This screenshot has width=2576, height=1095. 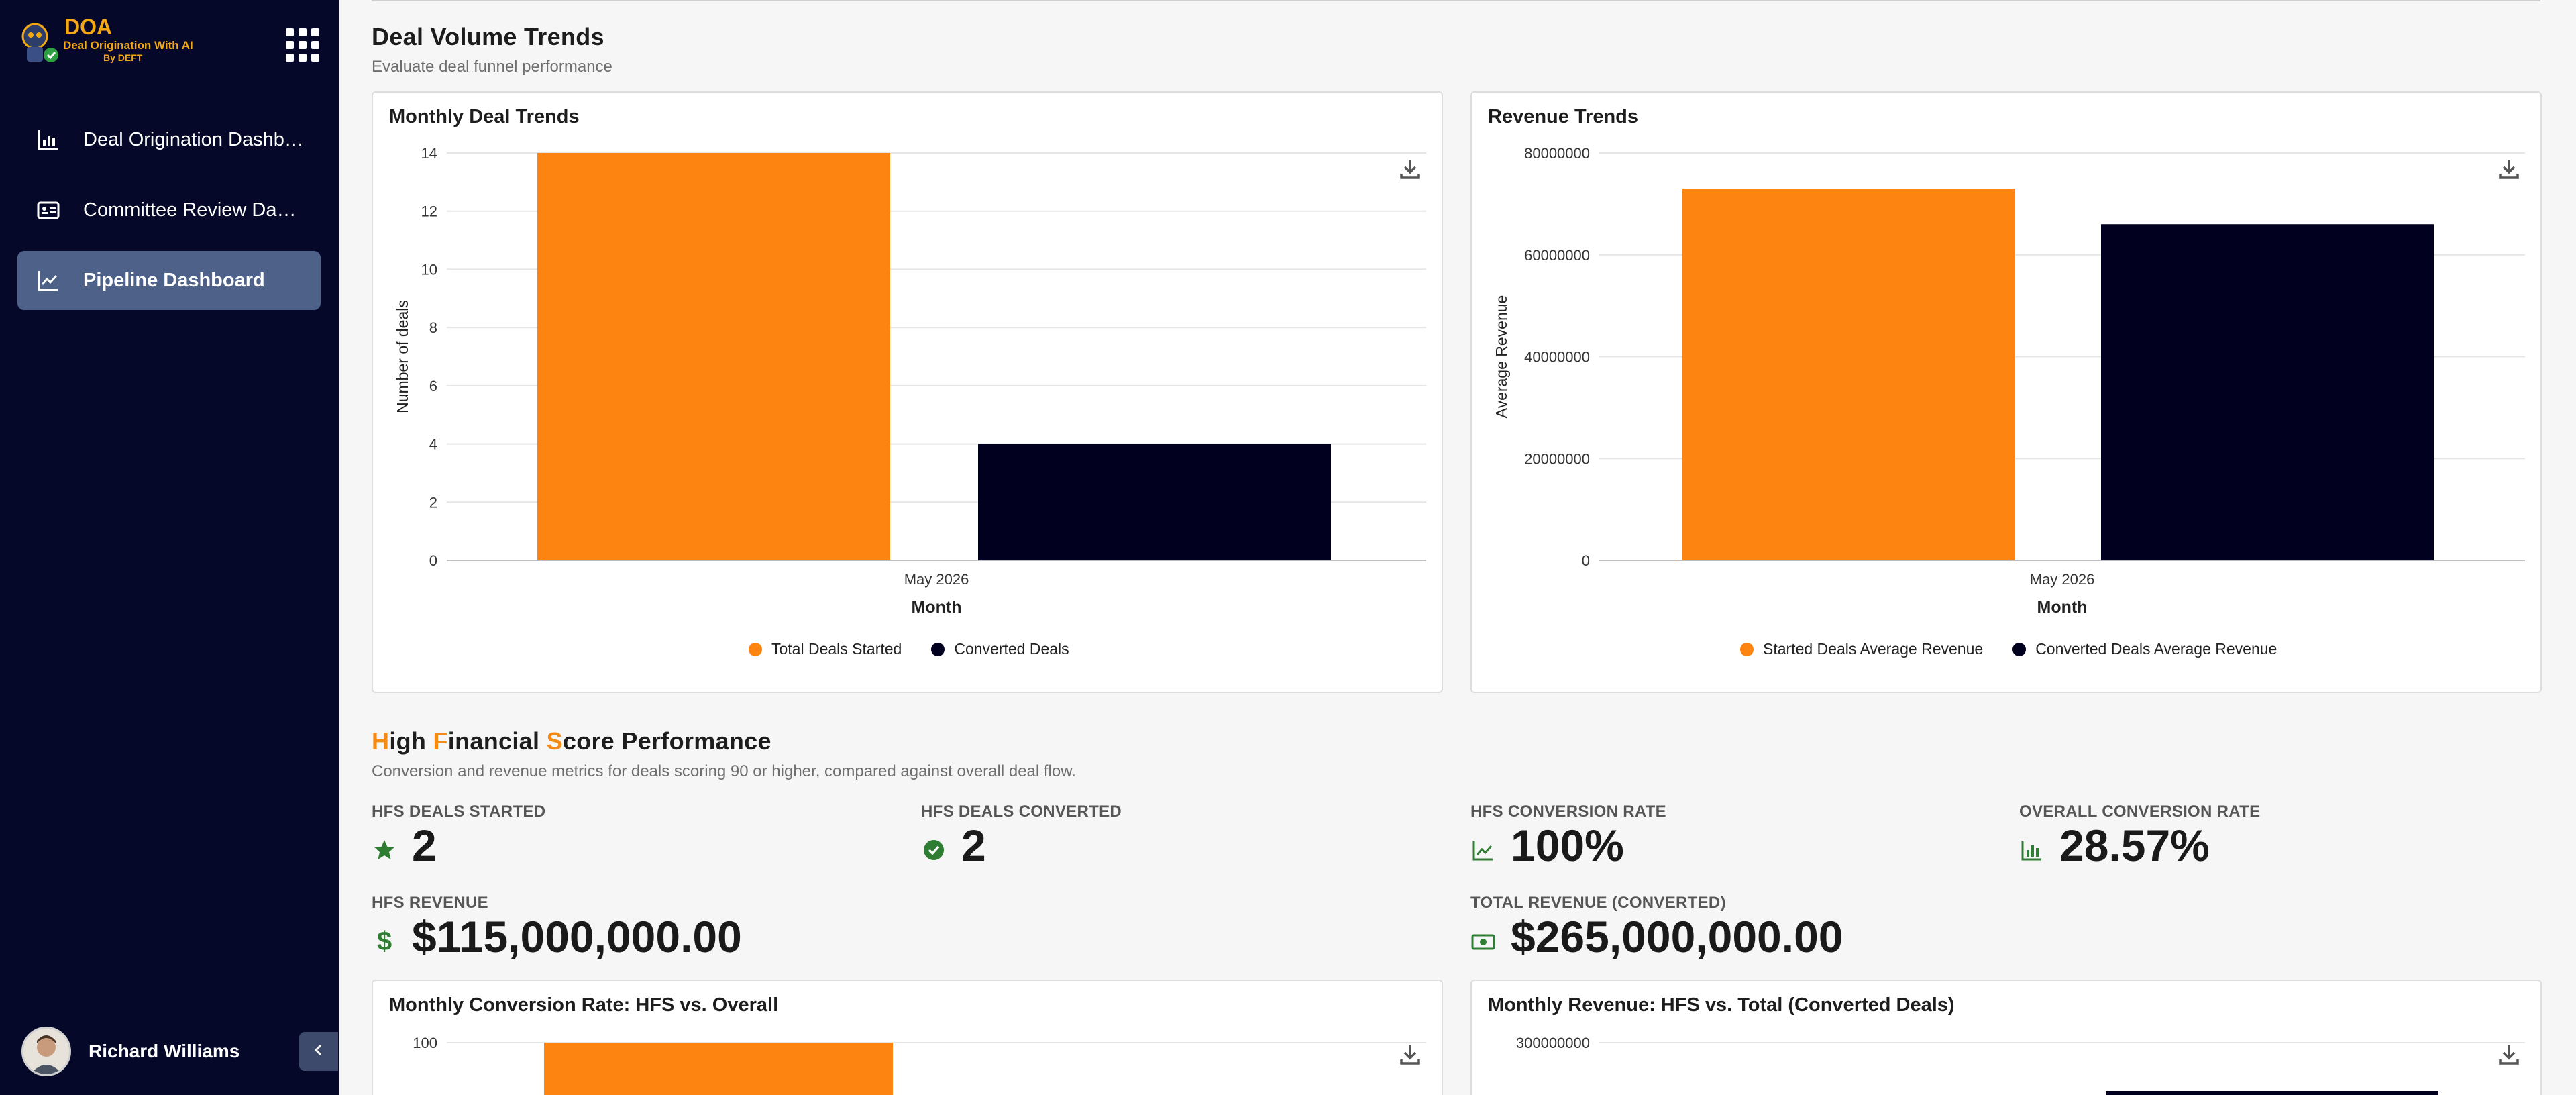 What do you see at coordinates (1567, 845) in the screenshot?
I see `kpi-value: 100%` at bounding box center [1567, 845].